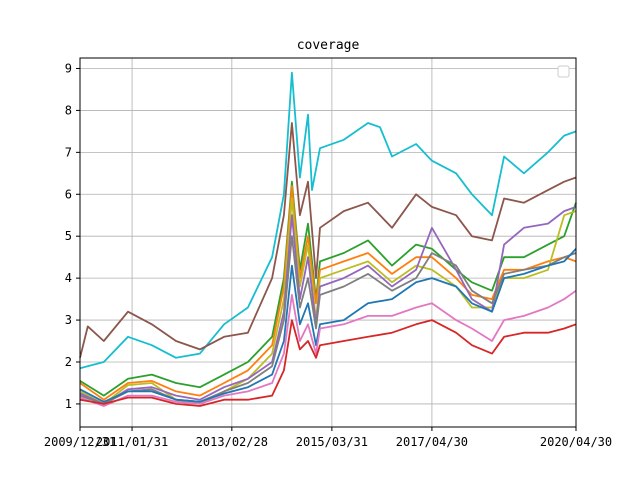  I want to click on y-tick-label: 3, so click(68, 320).